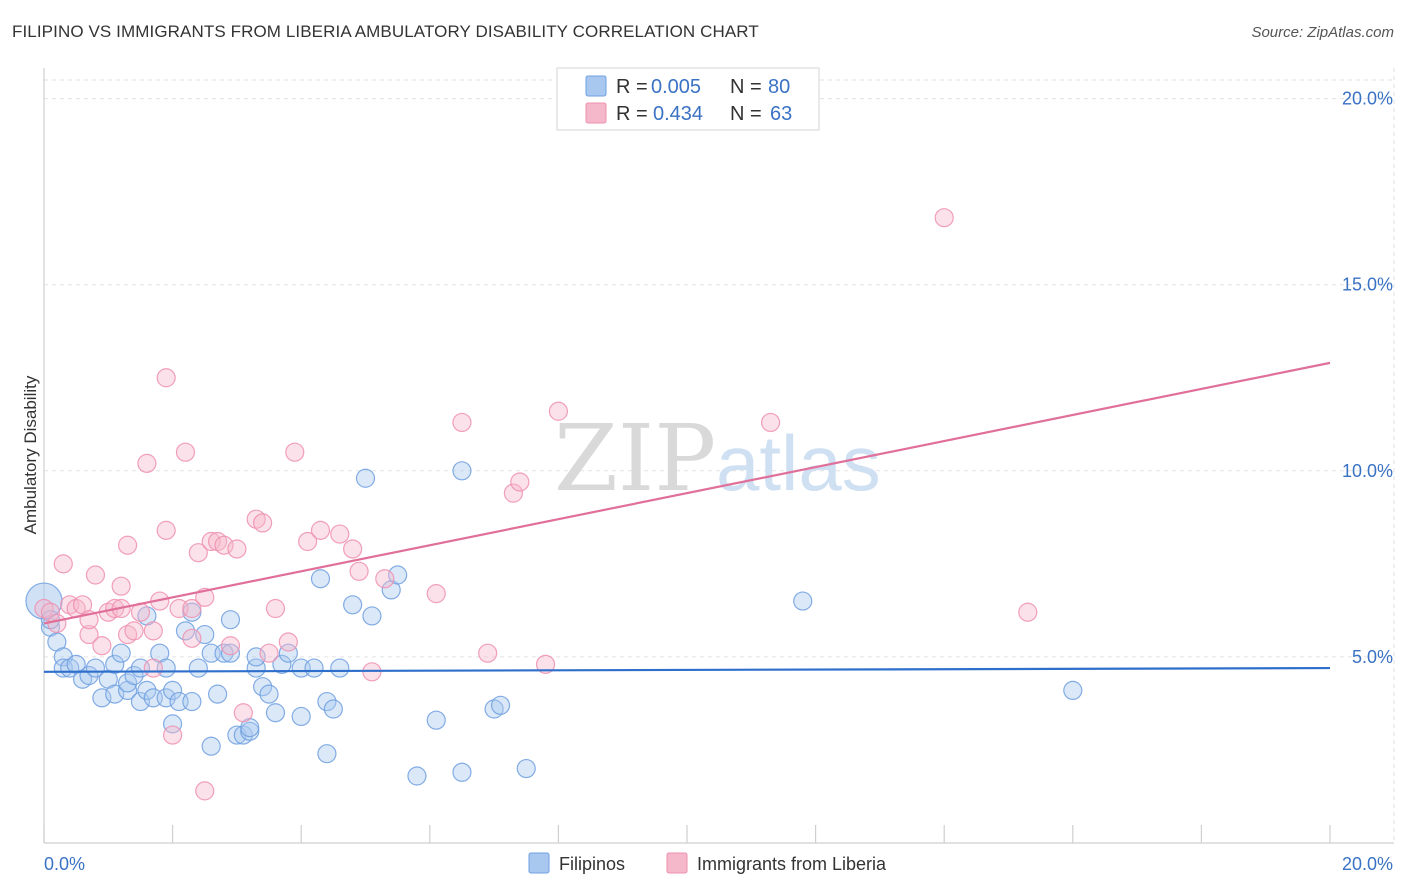  I want to click on x-tick-label: 20.0%, so click(1367, 864).